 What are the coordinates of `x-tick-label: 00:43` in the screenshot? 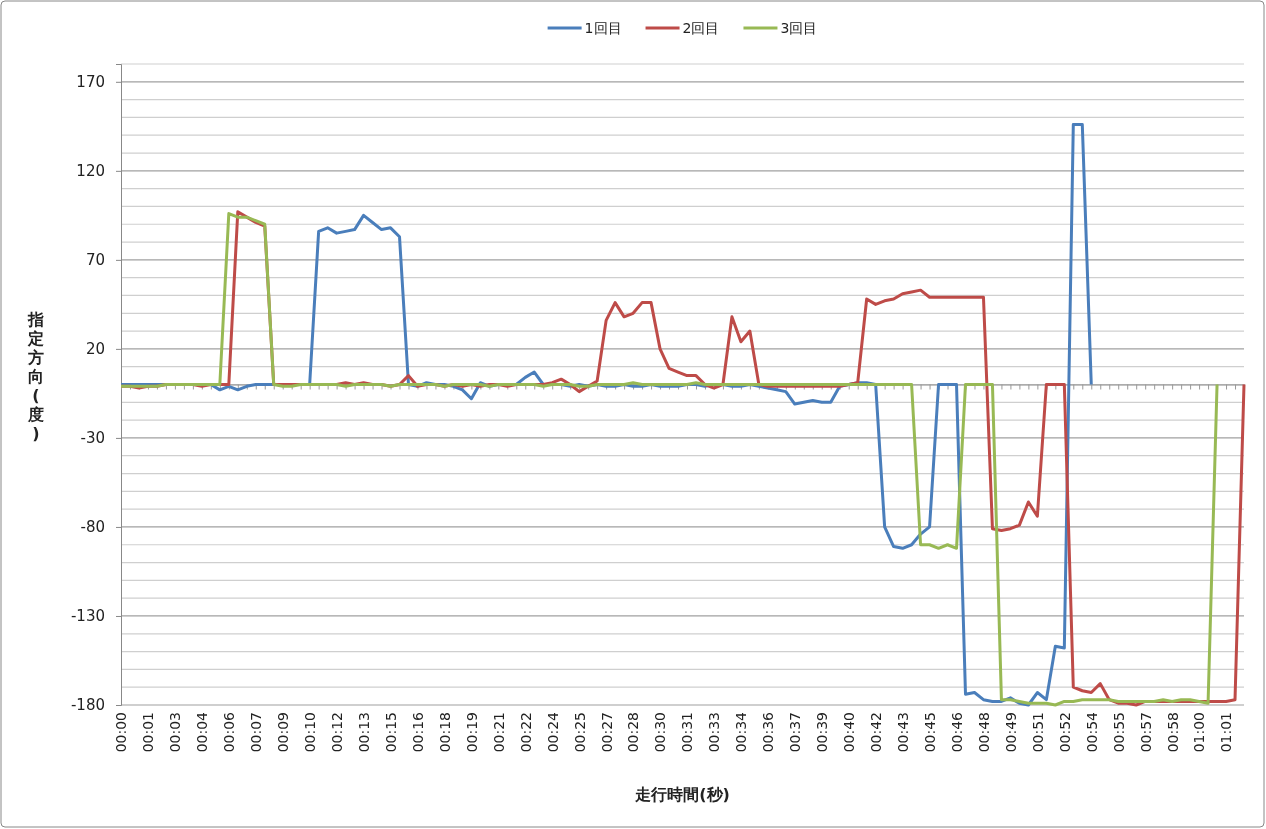 It's located at (903, 732).